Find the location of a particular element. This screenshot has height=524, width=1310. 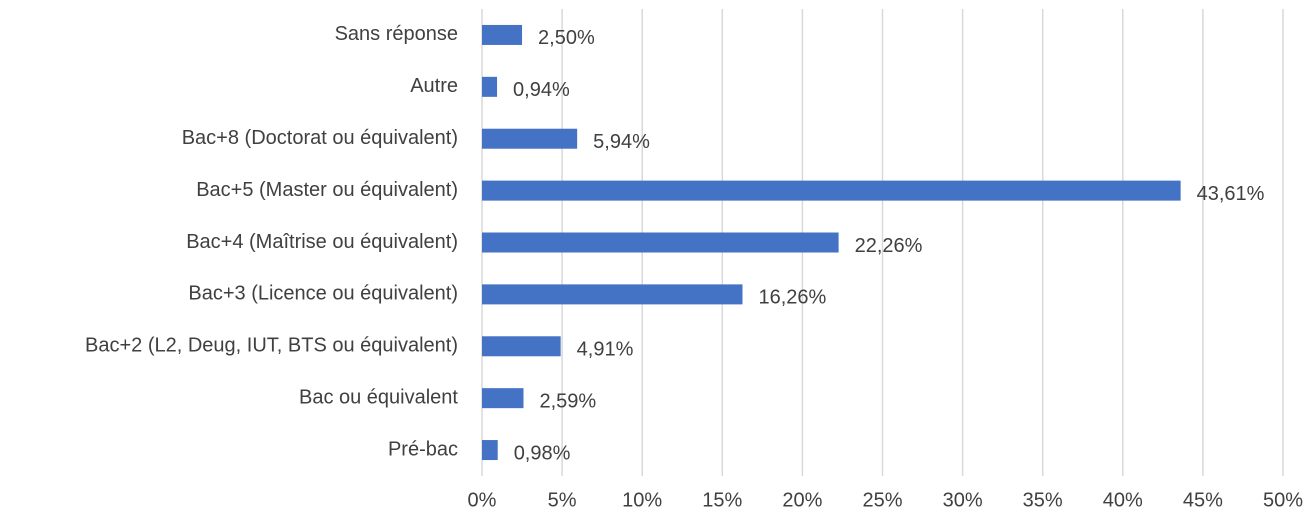

value-label: 5,94% is located at coordinates (621, 142).